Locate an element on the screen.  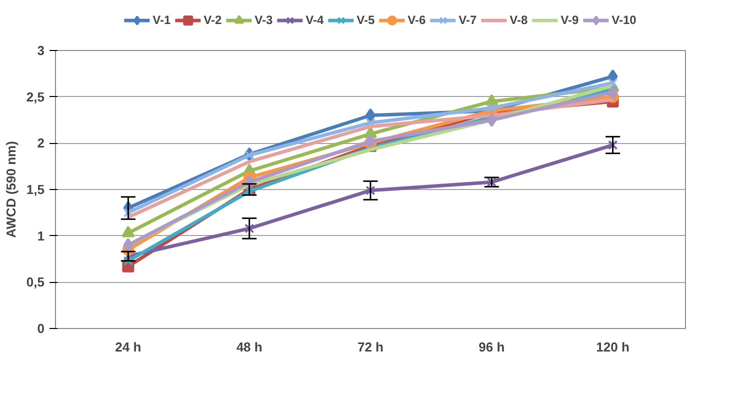
y-tick-label: 2,5 is located at coordinates (35, 96).